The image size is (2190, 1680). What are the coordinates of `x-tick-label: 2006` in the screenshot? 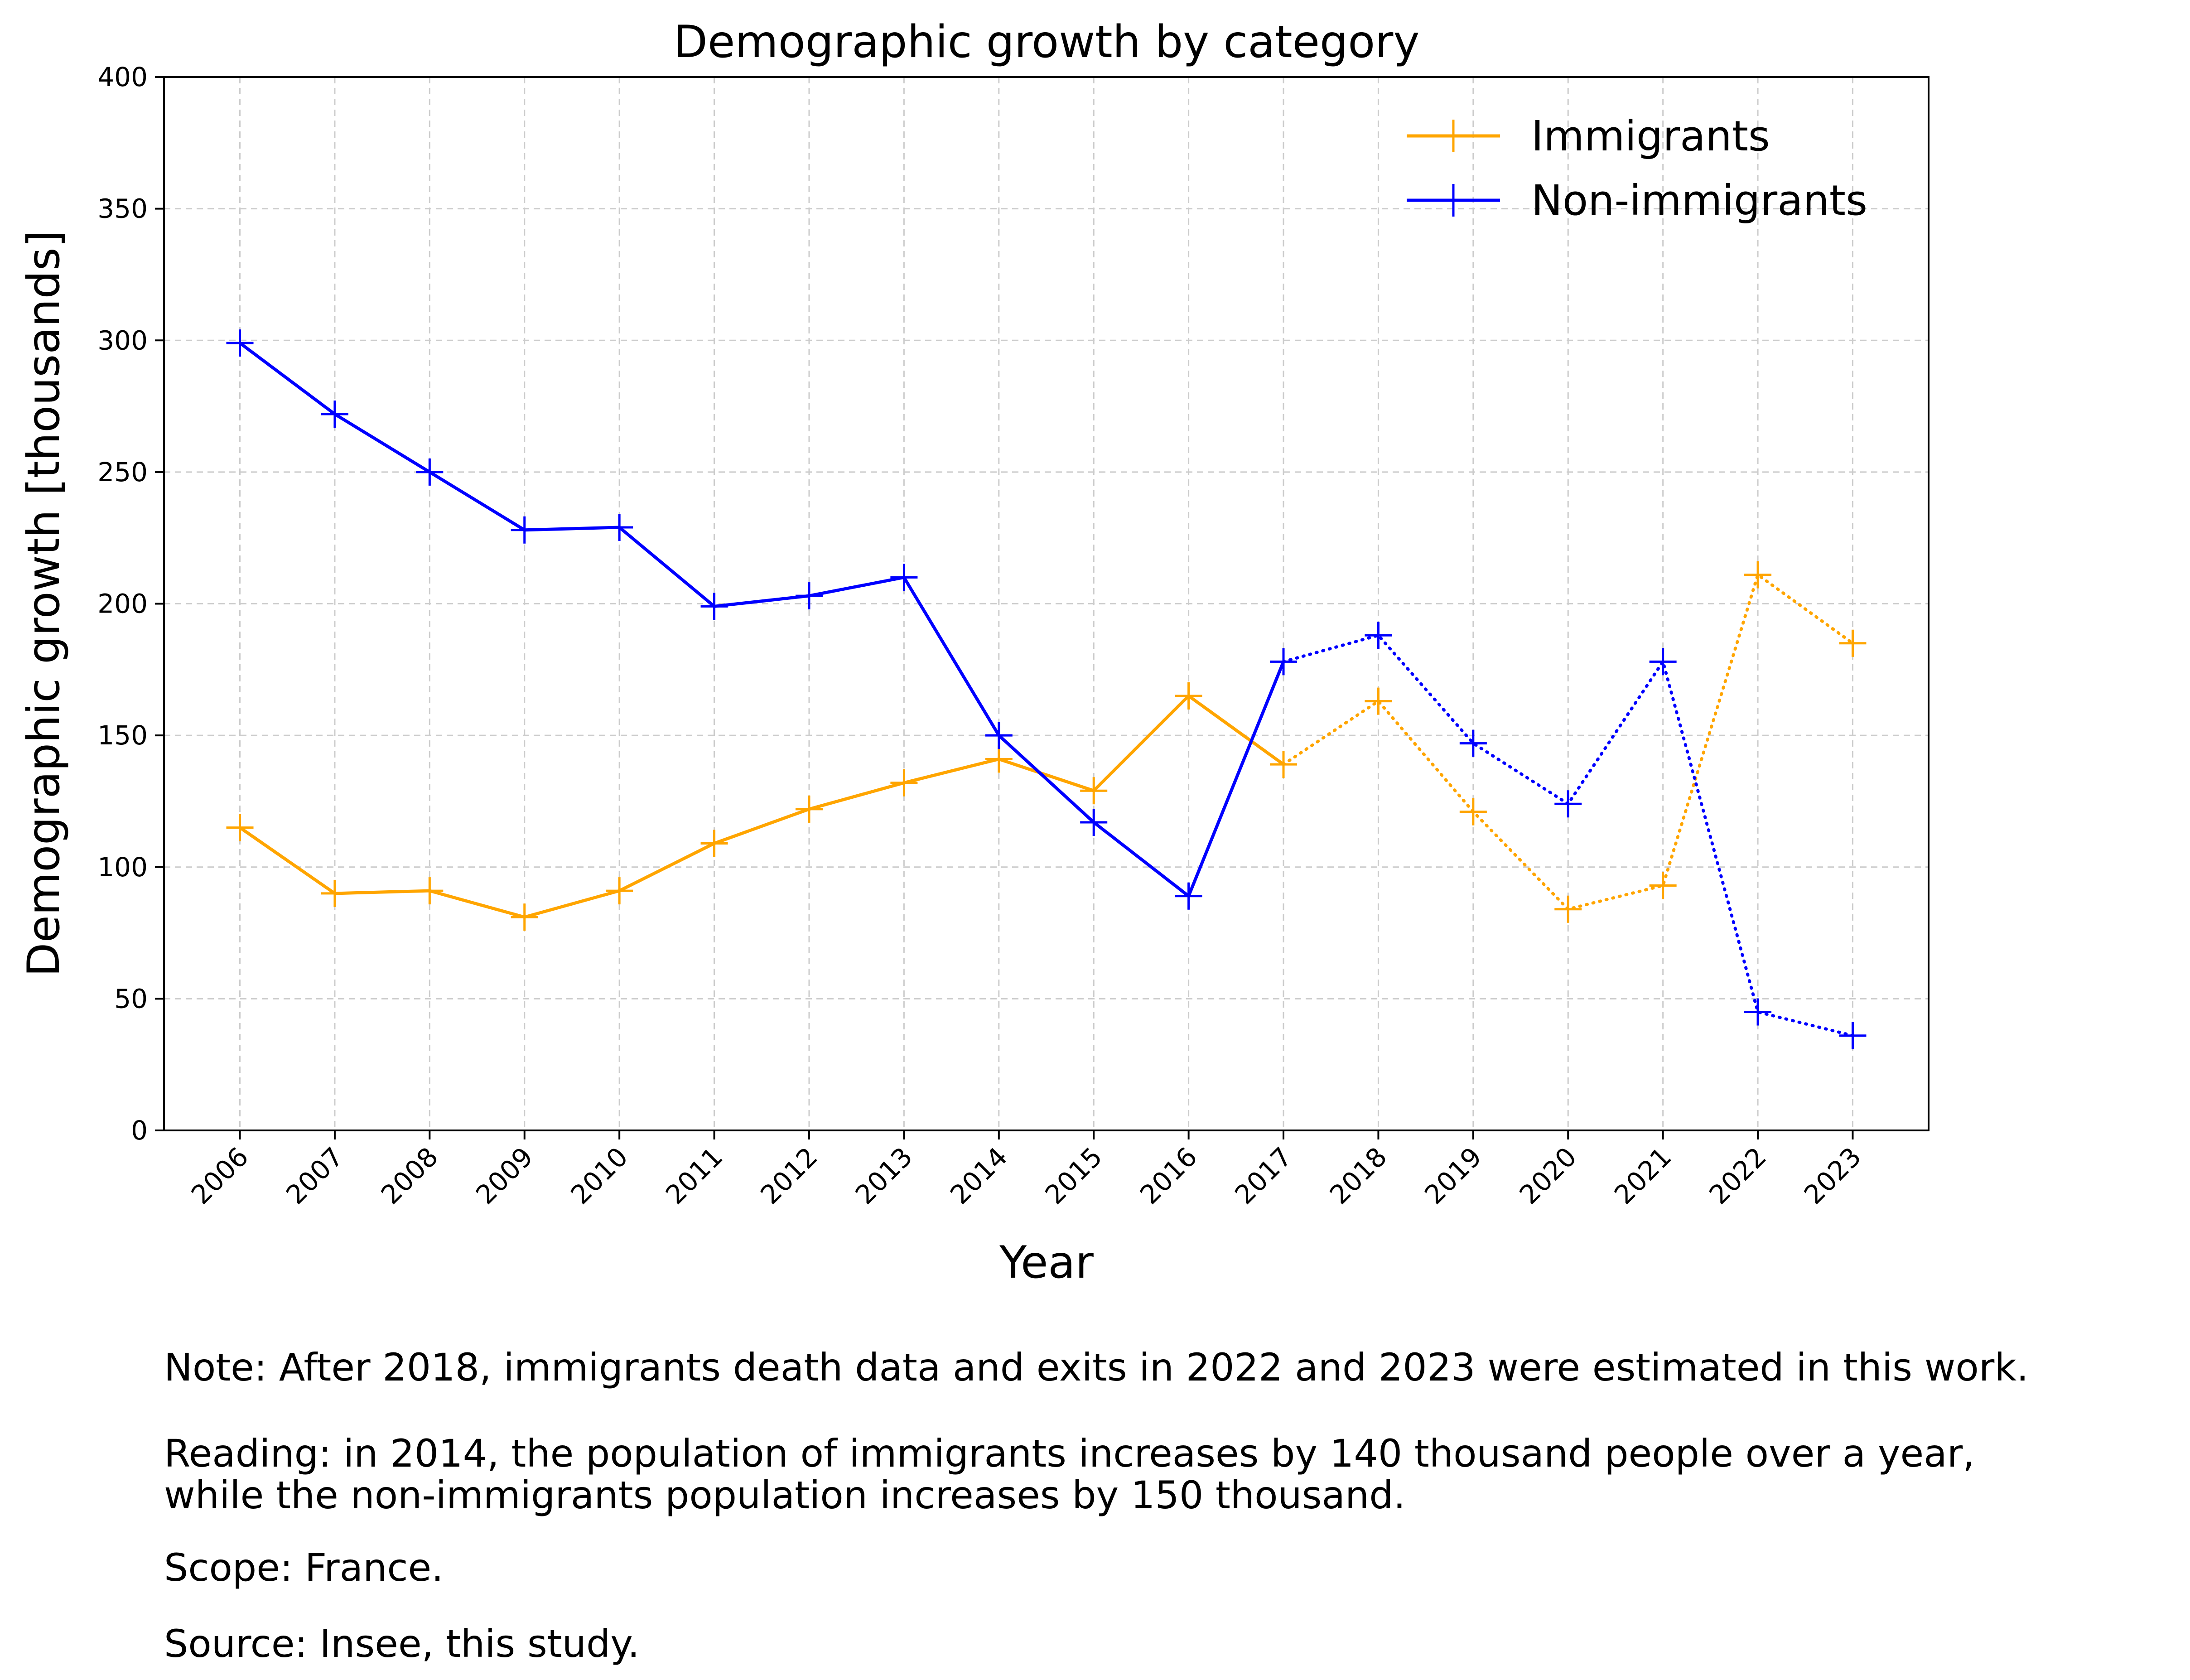 It's located at (219, 1175).